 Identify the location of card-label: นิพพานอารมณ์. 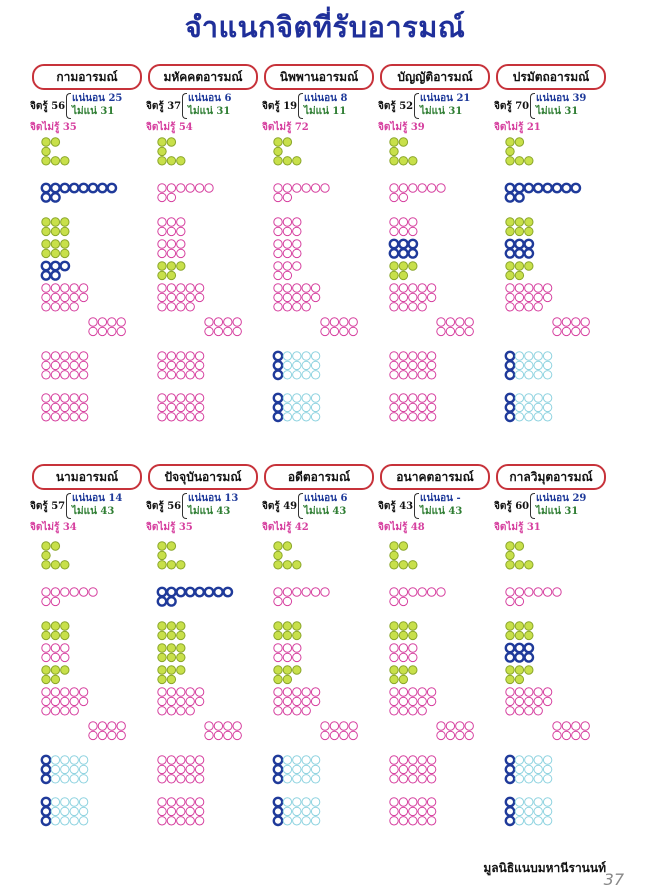
(319, 77).